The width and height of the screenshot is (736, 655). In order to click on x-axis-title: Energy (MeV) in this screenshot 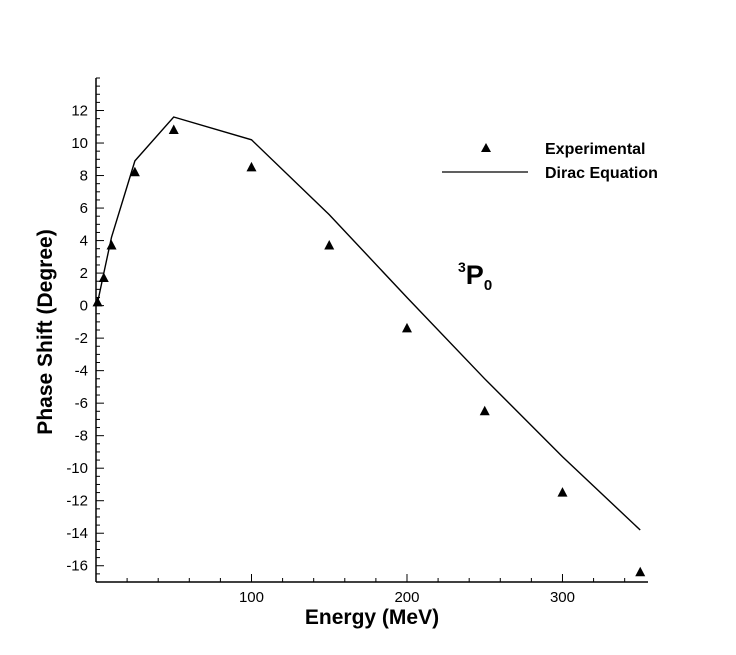, I will do `click(372, 617)`.